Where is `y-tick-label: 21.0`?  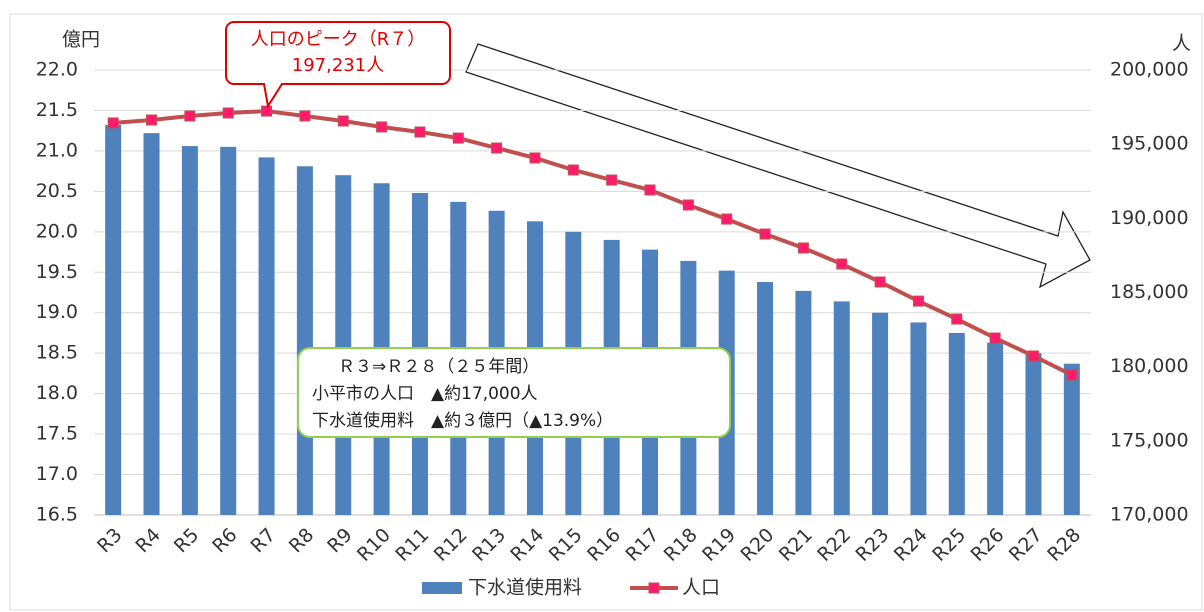 y-tick-label: 21.0 is located at coordinates (57, 150).